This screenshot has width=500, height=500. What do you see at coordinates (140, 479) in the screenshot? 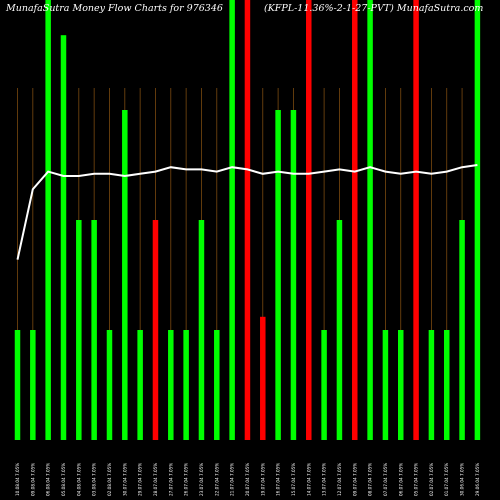
I see `x-tick-label: 29.07.04 7.05%` at bounding box center [140, 479].